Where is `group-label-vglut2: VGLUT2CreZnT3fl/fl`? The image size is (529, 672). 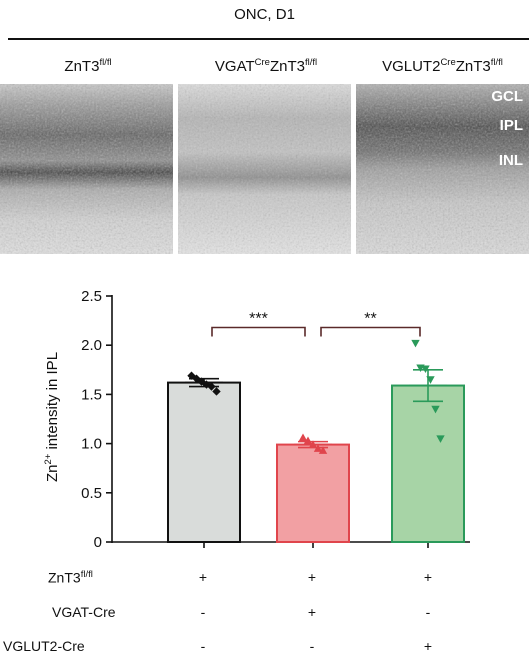
group-label-vglut2: VGLUT2CreZnT3fl/fl is located at coordinates (442, 66).